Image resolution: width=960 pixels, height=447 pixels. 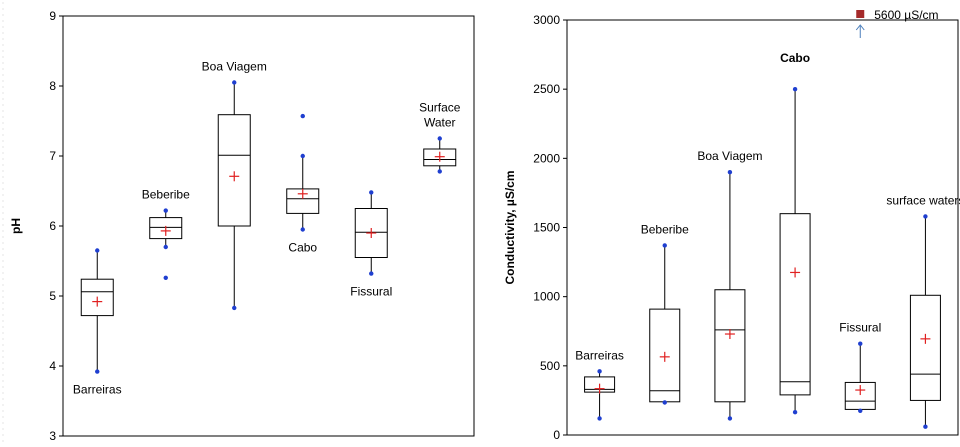 What do you see at coordinates (556, 435) in the screenshot?
I see `y-tick-label: 0` at bounding box center [556, 435].